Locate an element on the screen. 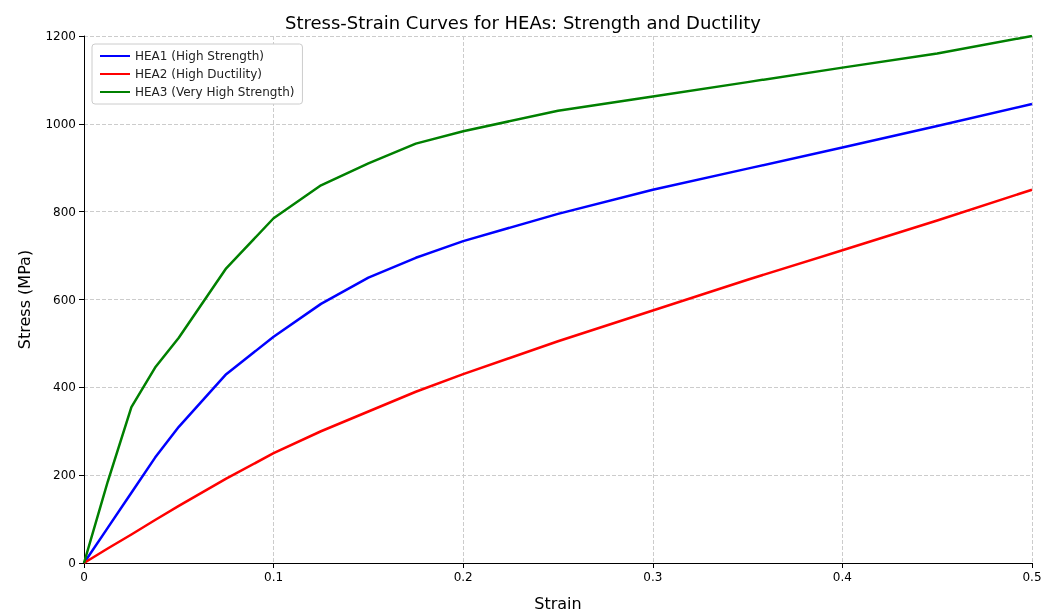 Image resolution: width=1046 pixels, height=616 pixels. y-tick-label: 400 is located at coordinates (64, 387).